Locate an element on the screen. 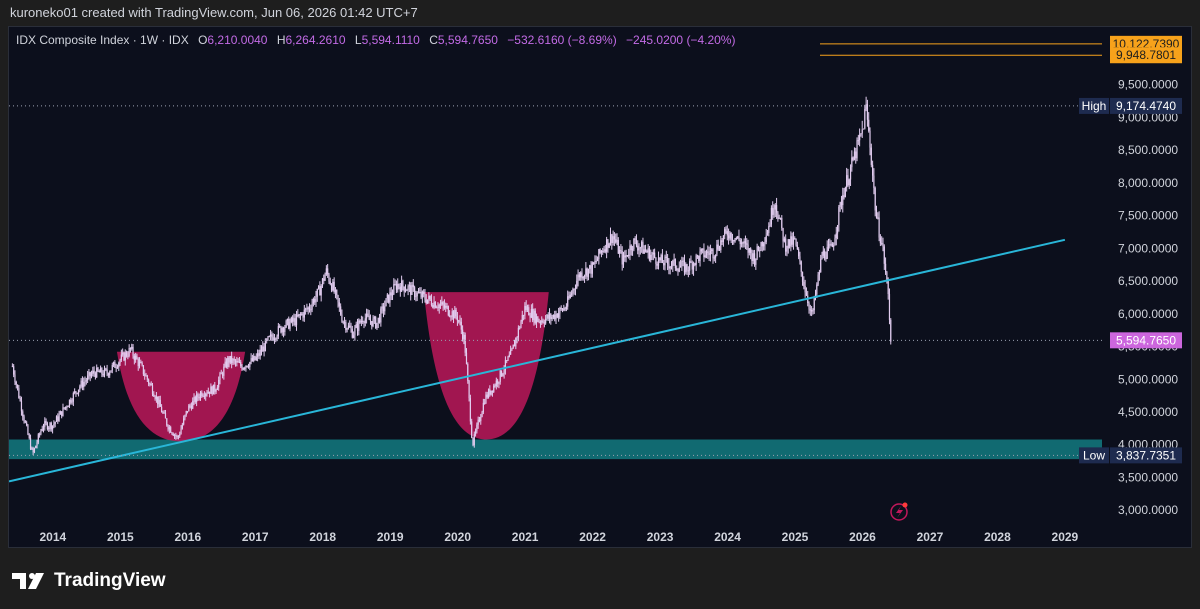 The width and height of the screenshot is (1200, 609). high-value: 9,174.4740 is located at coordinates (1146, 106).